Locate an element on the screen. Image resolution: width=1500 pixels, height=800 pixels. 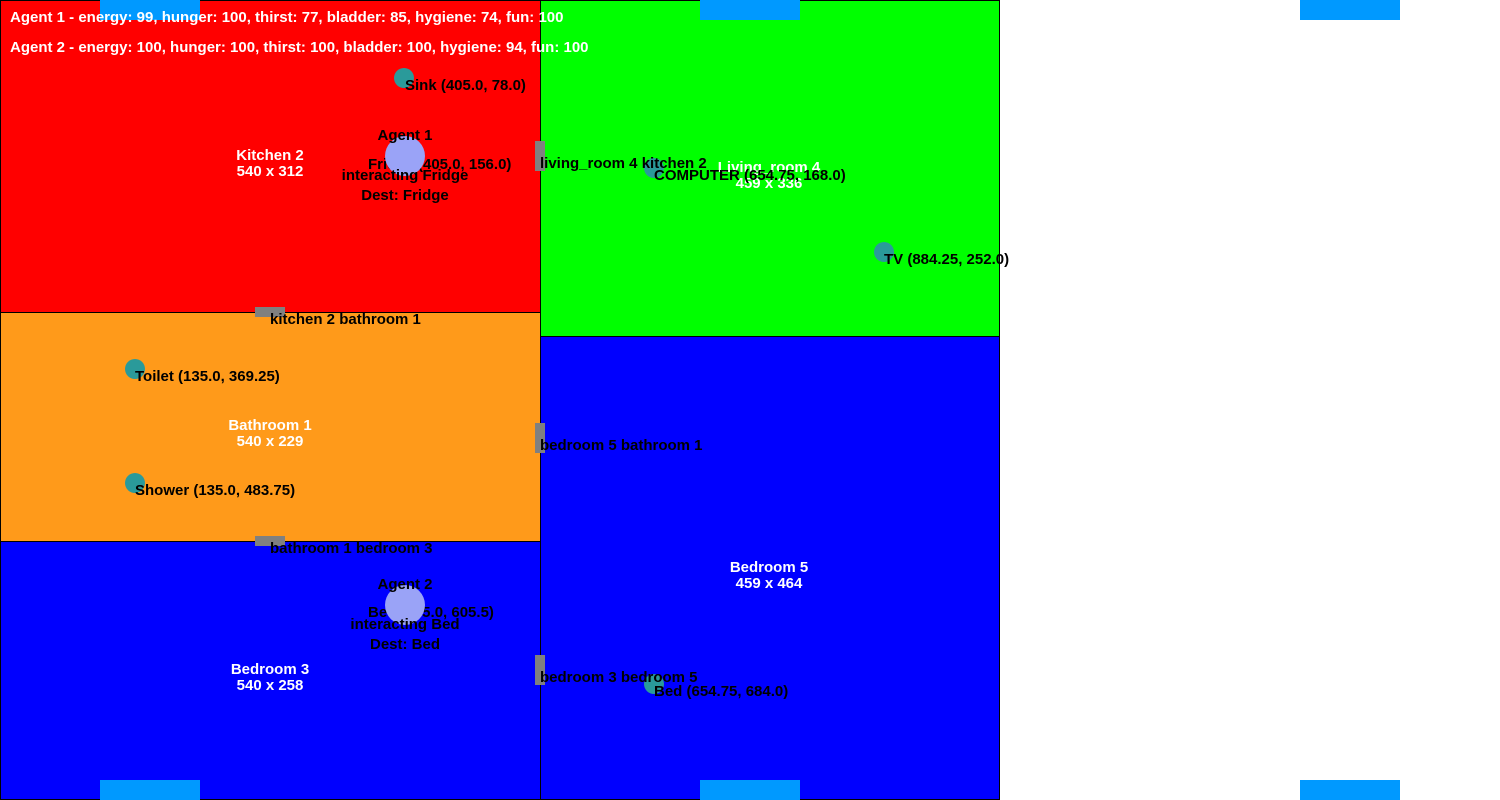
agent2-action: interacting Bed is located at coordinates (405, 624).